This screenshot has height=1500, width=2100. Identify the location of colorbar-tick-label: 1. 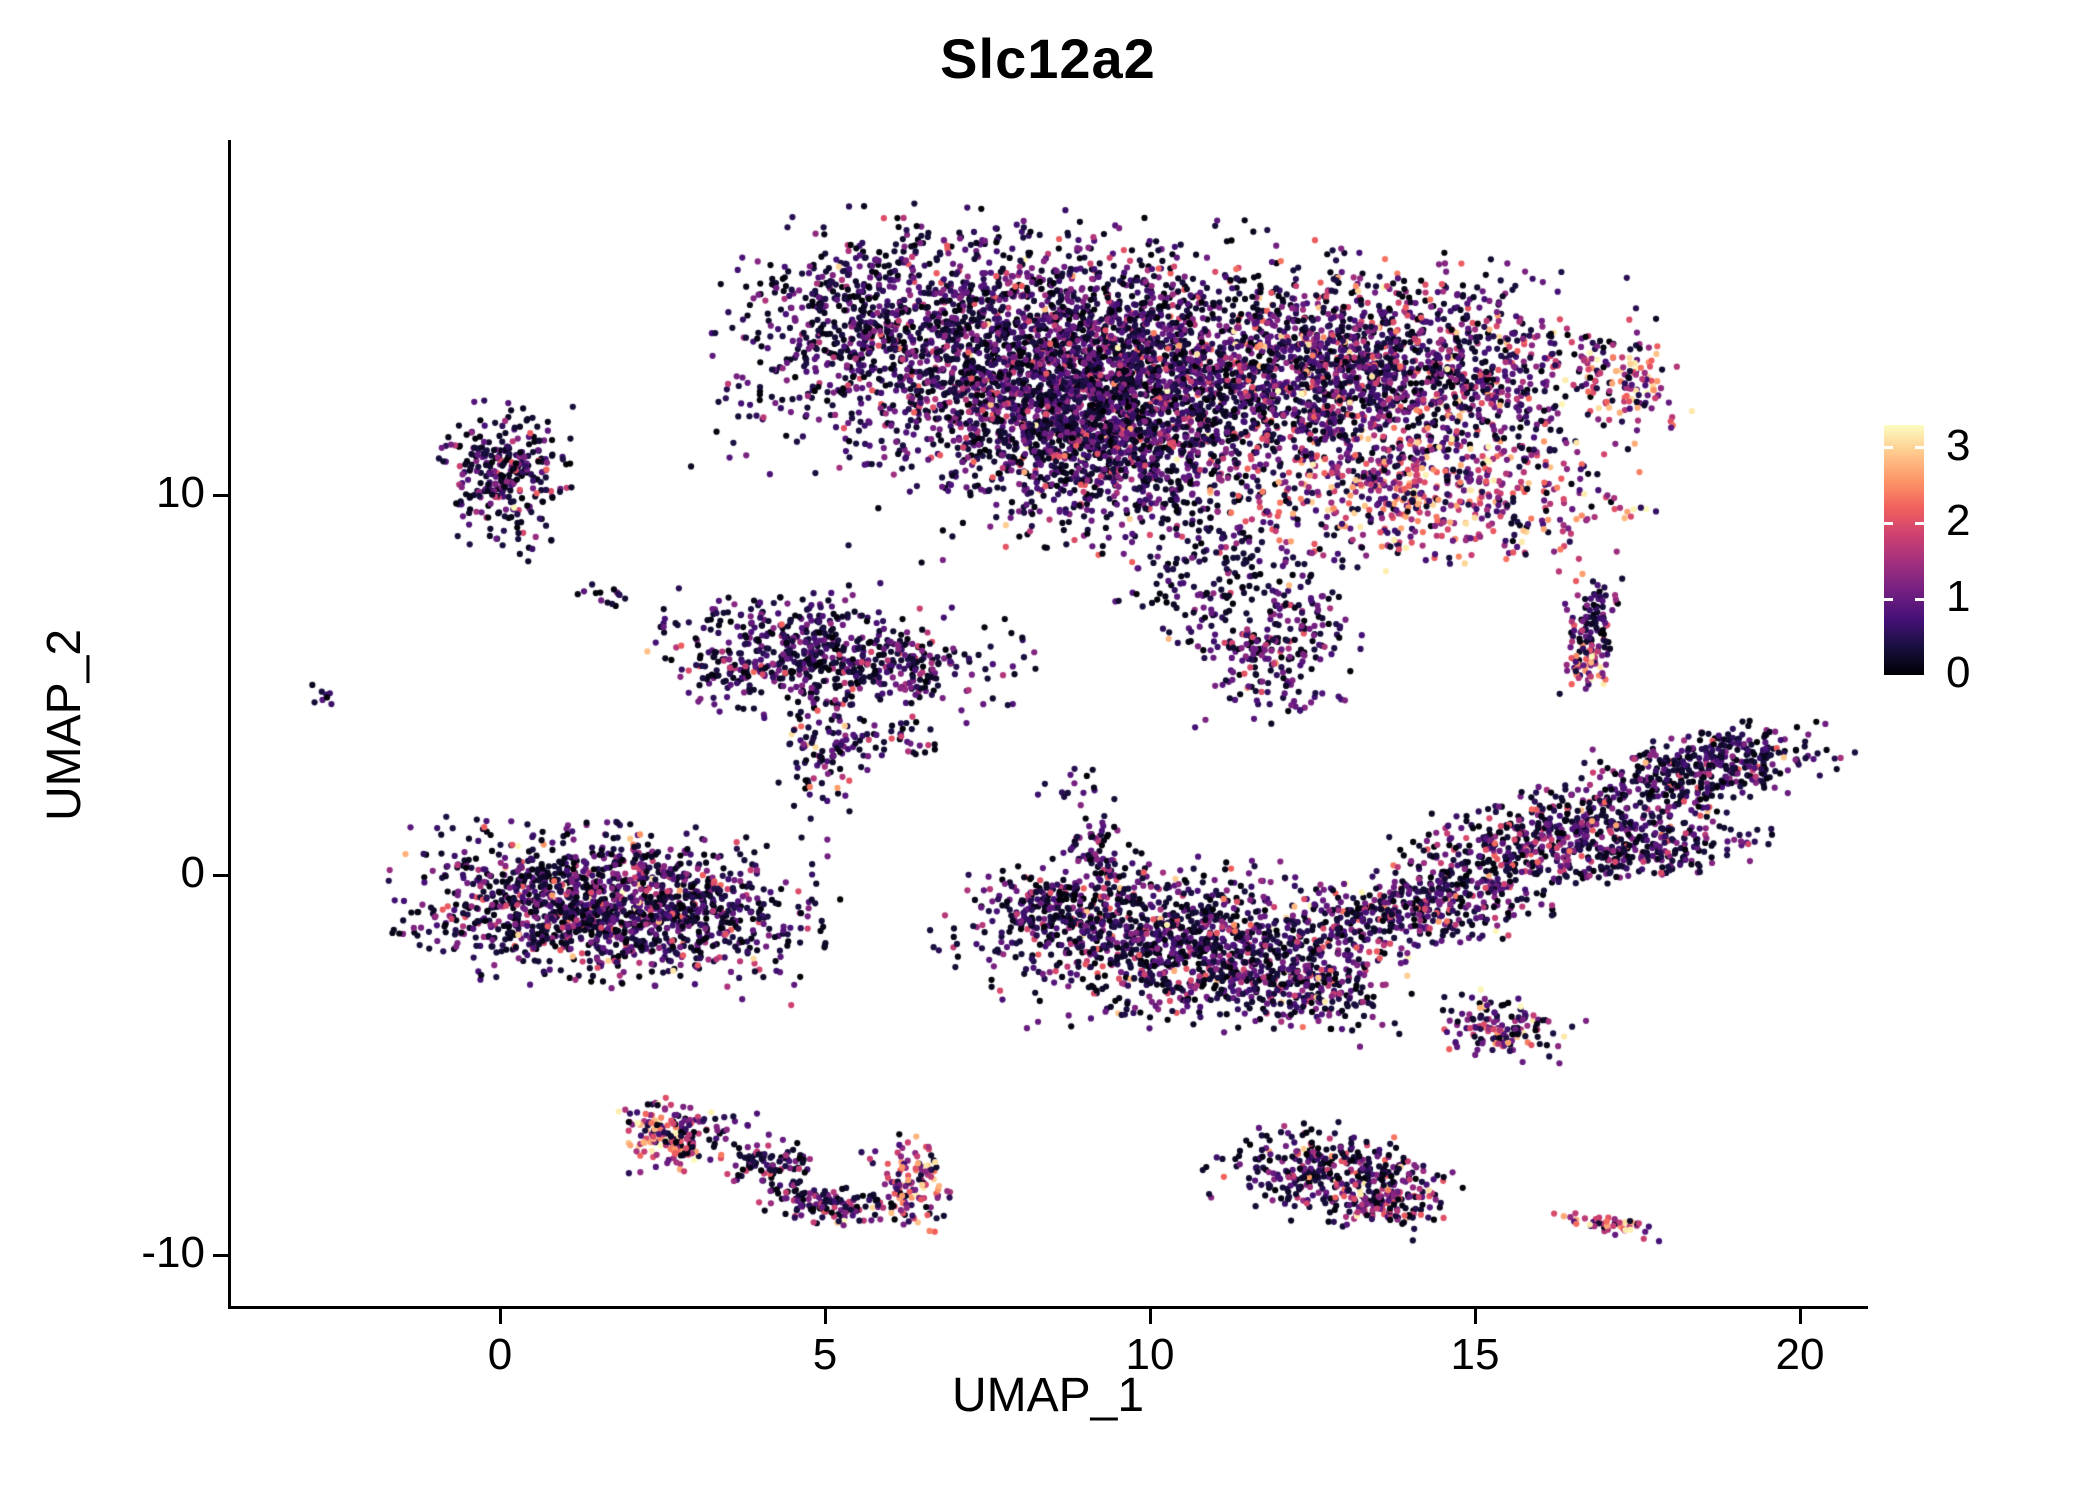
(1958, 597).